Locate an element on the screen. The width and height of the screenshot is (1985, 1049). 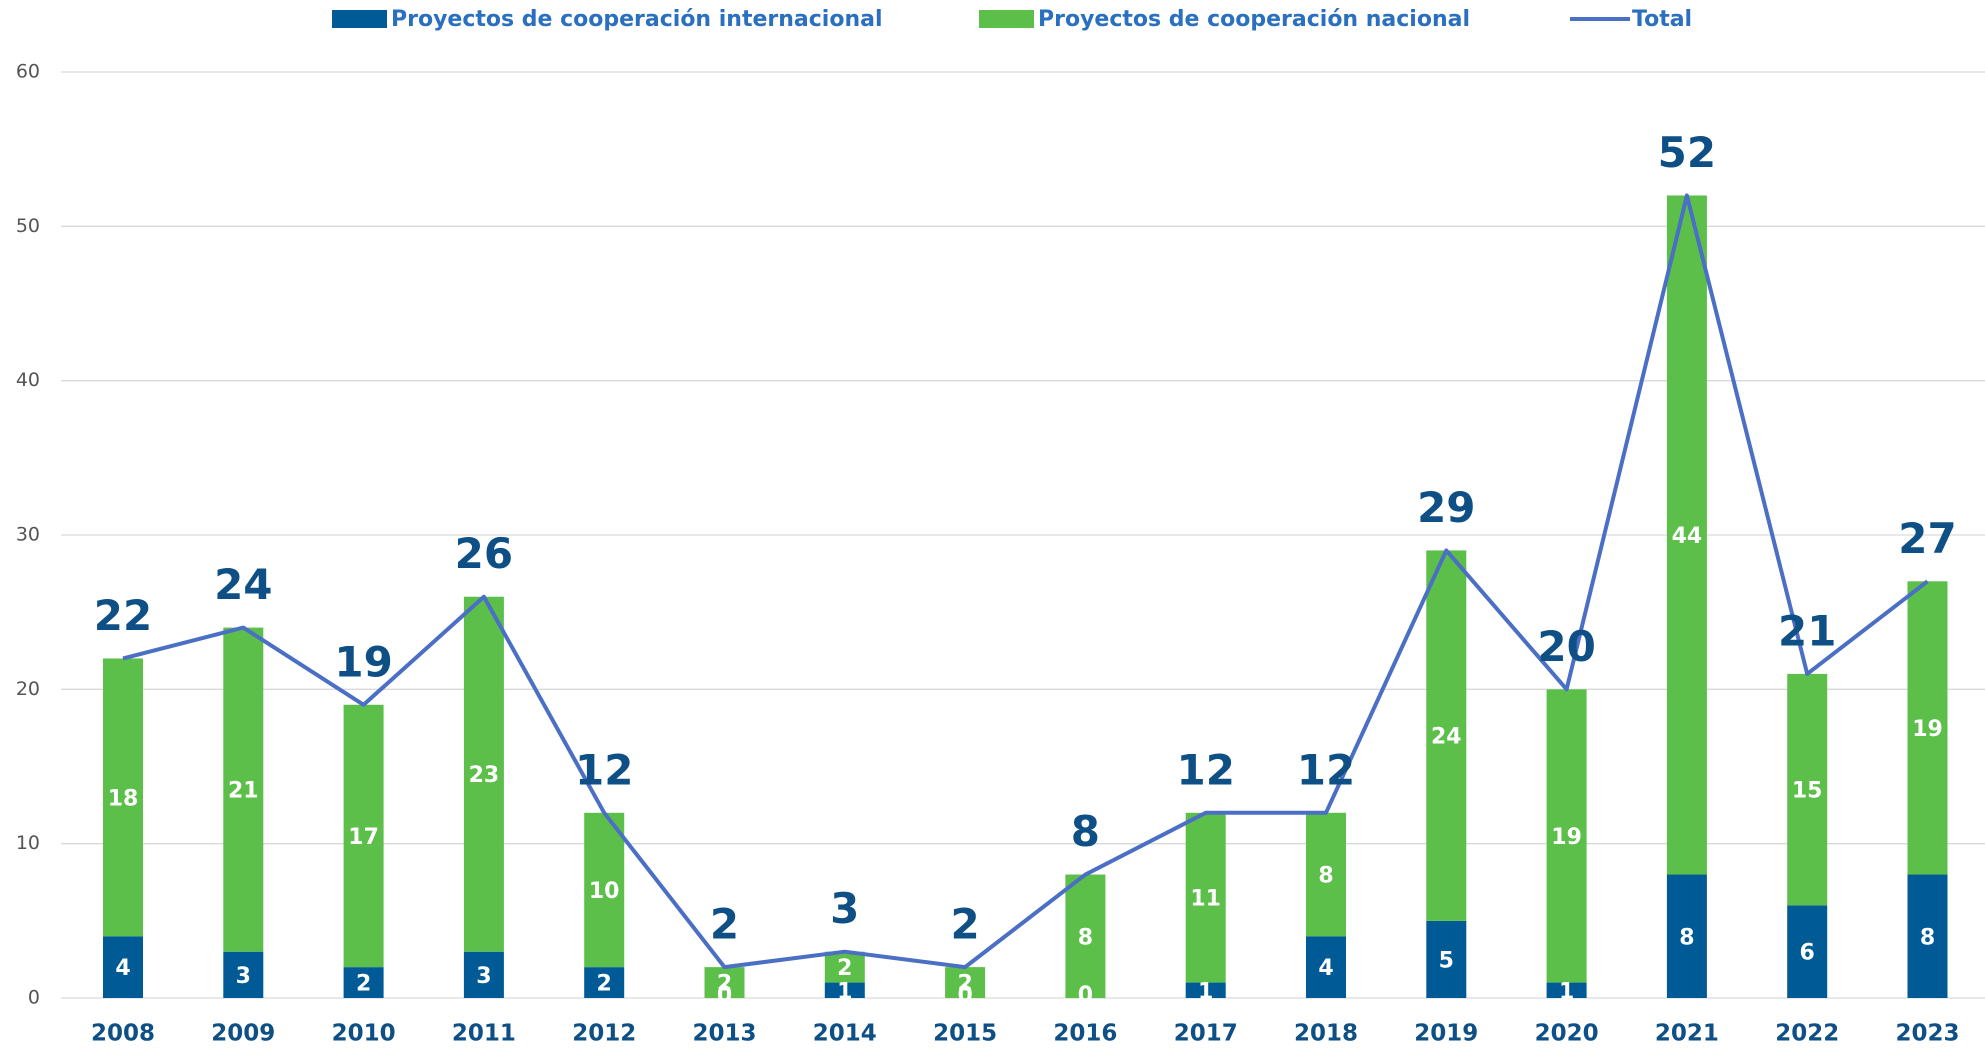
x-tick-label: 2011 is located at coordinates (484, 1034).